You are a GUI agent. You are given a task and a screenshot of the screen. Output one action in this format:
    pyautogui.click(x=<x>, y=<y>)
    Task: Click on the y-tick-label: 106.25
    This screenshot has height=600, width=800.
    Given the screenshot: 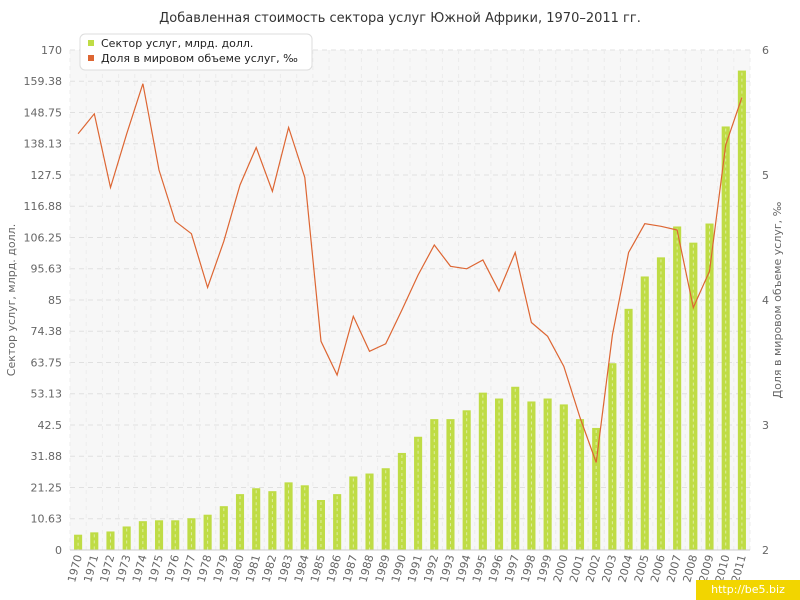 What is the action you would take?
    pyautogui.click(x=43, y=238)
    